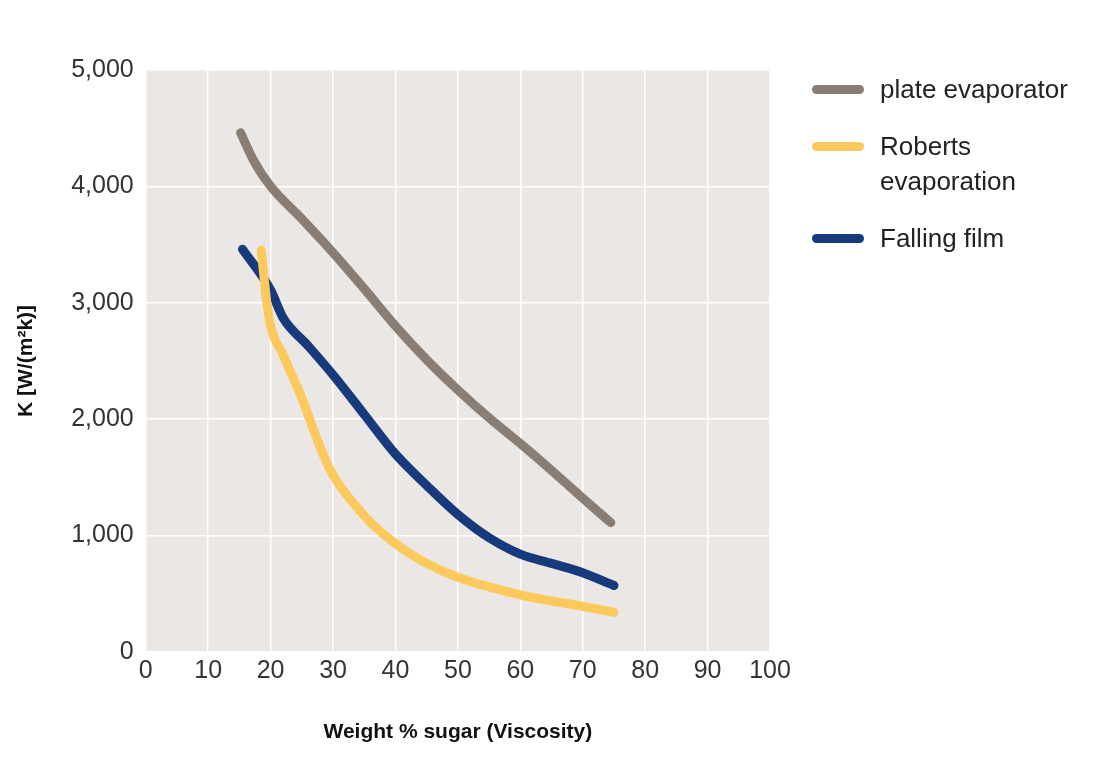 This screenshot has height=759, width=1102. I want to click on x-tick-label: 20, so click(270, 668).